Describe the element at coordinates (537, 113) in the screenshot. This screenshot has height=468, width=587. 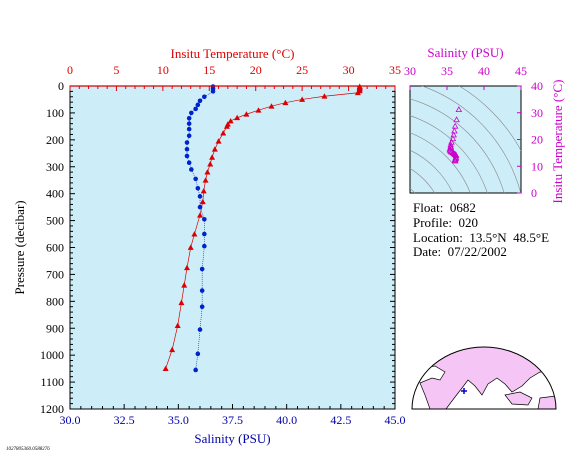
I see `ts-y-tick-label: 30` at that location.